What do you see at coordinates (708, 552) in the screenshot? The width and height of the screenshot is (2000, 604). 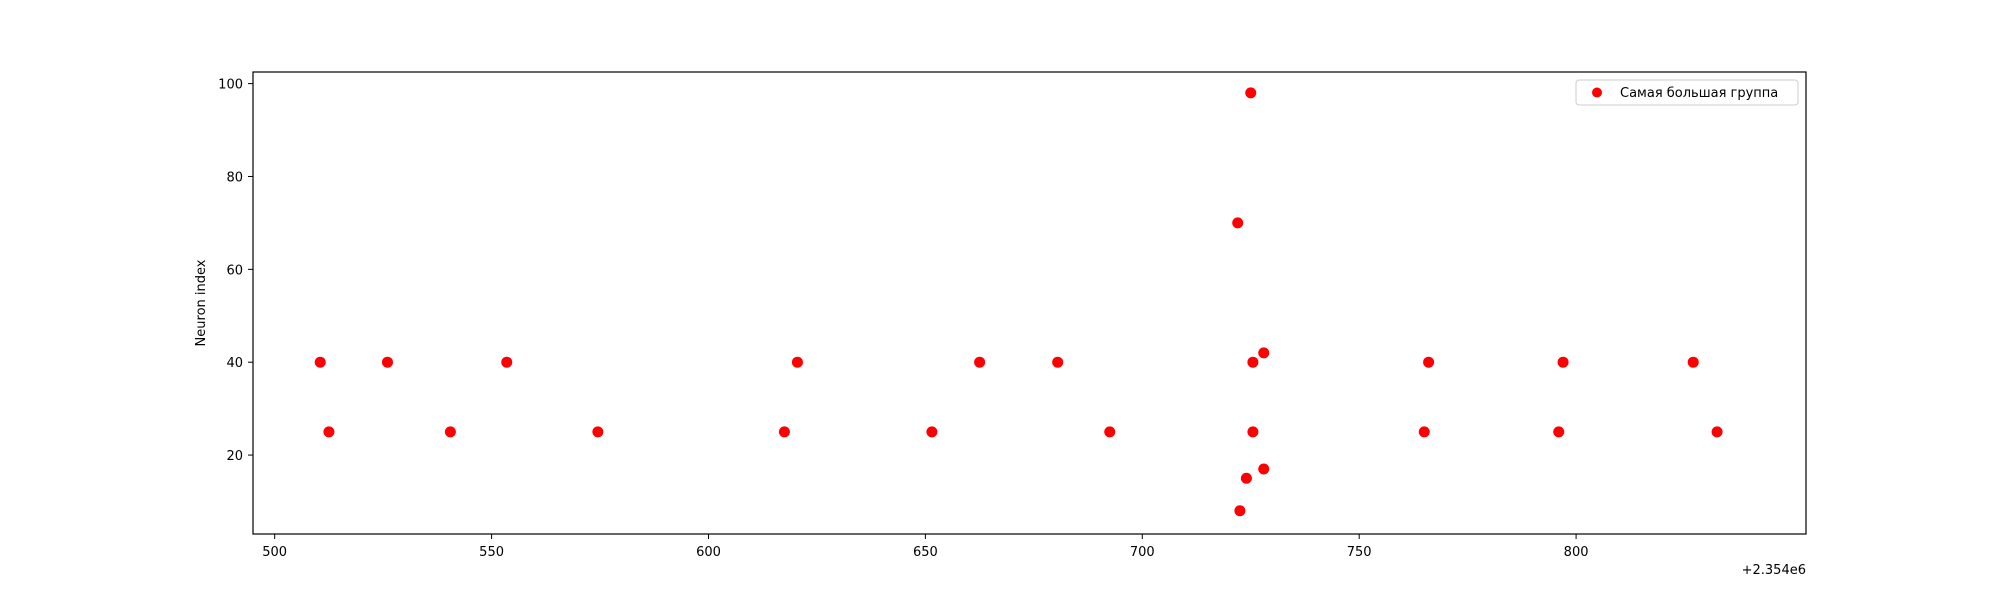 I see `x-tick-label: 600` at bounding box center [708, 552].